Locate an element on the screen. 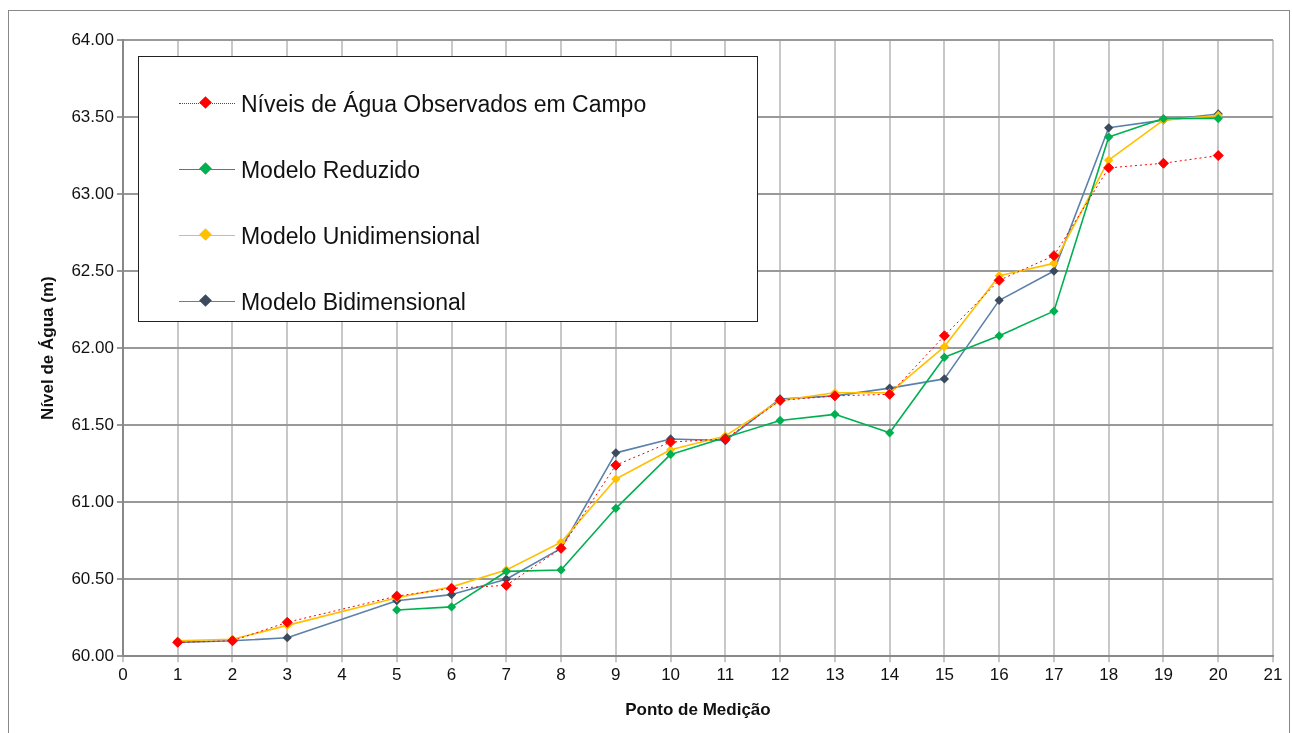 The height and width of the screenshot is (733, 1292). legend-label: Níveis de Água Observados em Campo is located at coordinates (443, 104).